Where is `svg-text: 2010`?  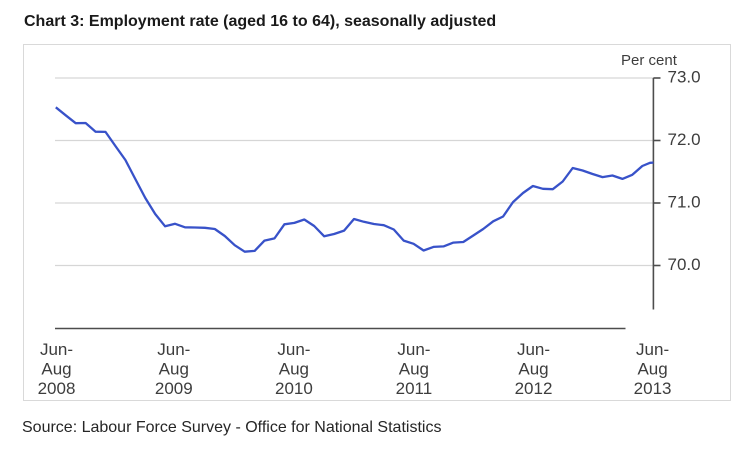
svg-text: 2010 is located at coordinates (294, 388).